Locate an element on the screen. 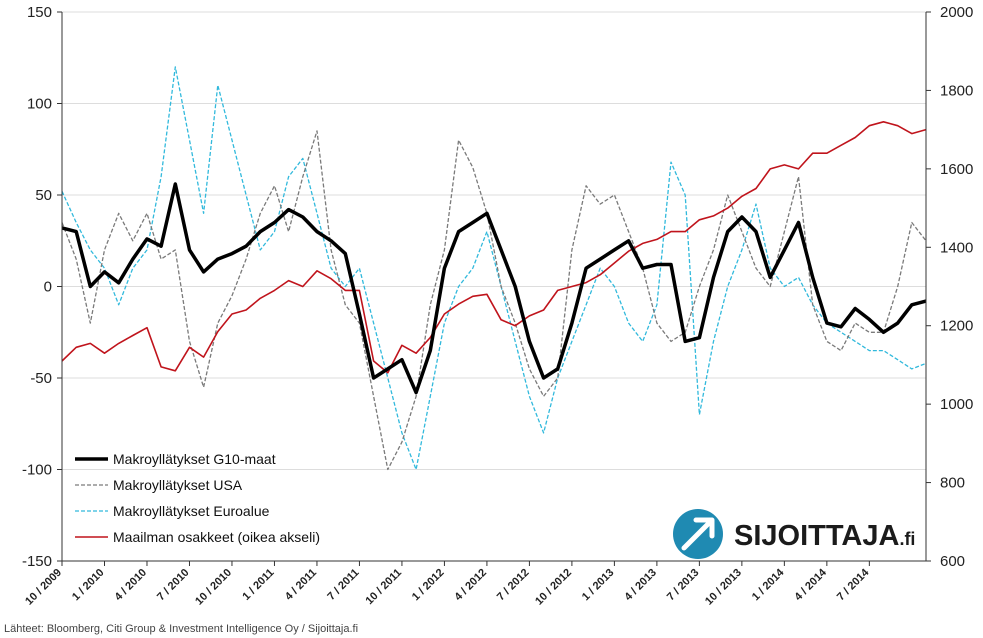 The image size is (983, 638). x-tick-label: 10 / 2012 is located at coordinates (553, 587).